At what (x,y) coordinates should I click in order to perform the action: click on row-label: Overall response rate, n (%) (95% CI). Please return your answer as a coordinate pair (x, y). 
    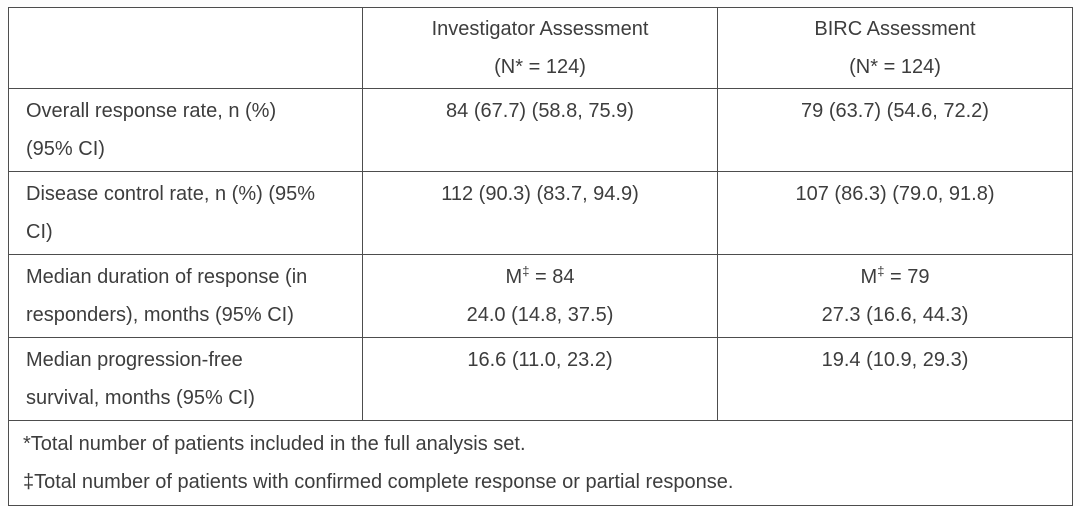
    Looking at the image, I should click on (185, 130).